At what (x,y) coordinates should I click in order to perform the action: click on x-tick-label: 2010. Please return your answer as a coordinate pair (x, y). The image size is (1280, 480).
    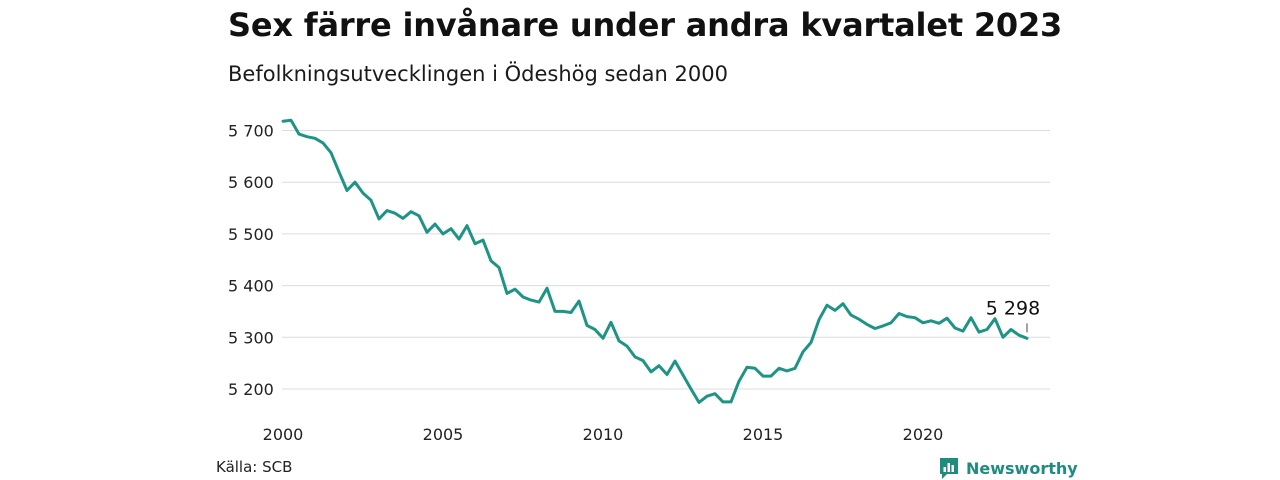
    Looking at the image, I should click on (603, 434).